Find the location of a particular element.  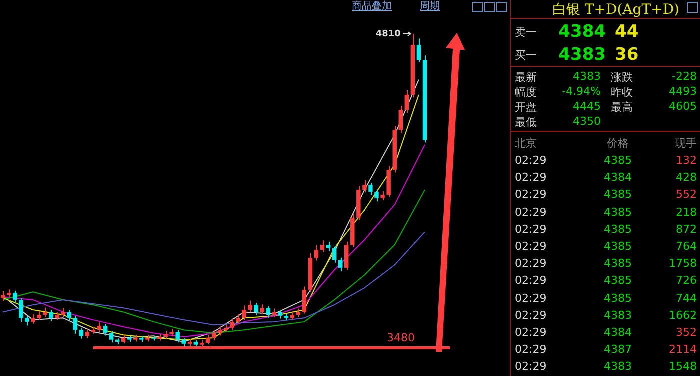

text: 最低 is located at coordinates (526, 122).